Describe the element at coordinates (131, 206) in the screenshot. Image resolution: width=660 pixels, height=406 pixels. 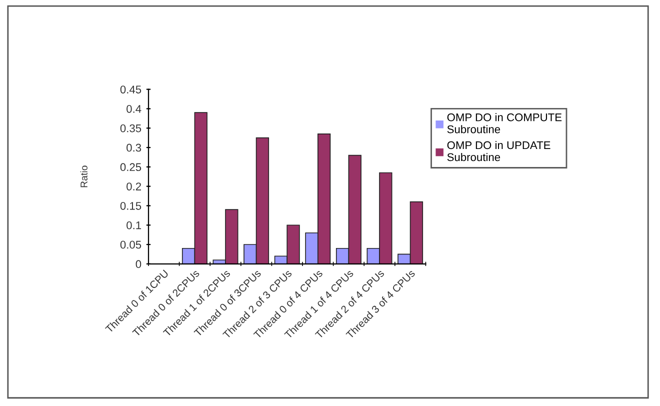
I see `y-tick-label: 0.15` at that location.